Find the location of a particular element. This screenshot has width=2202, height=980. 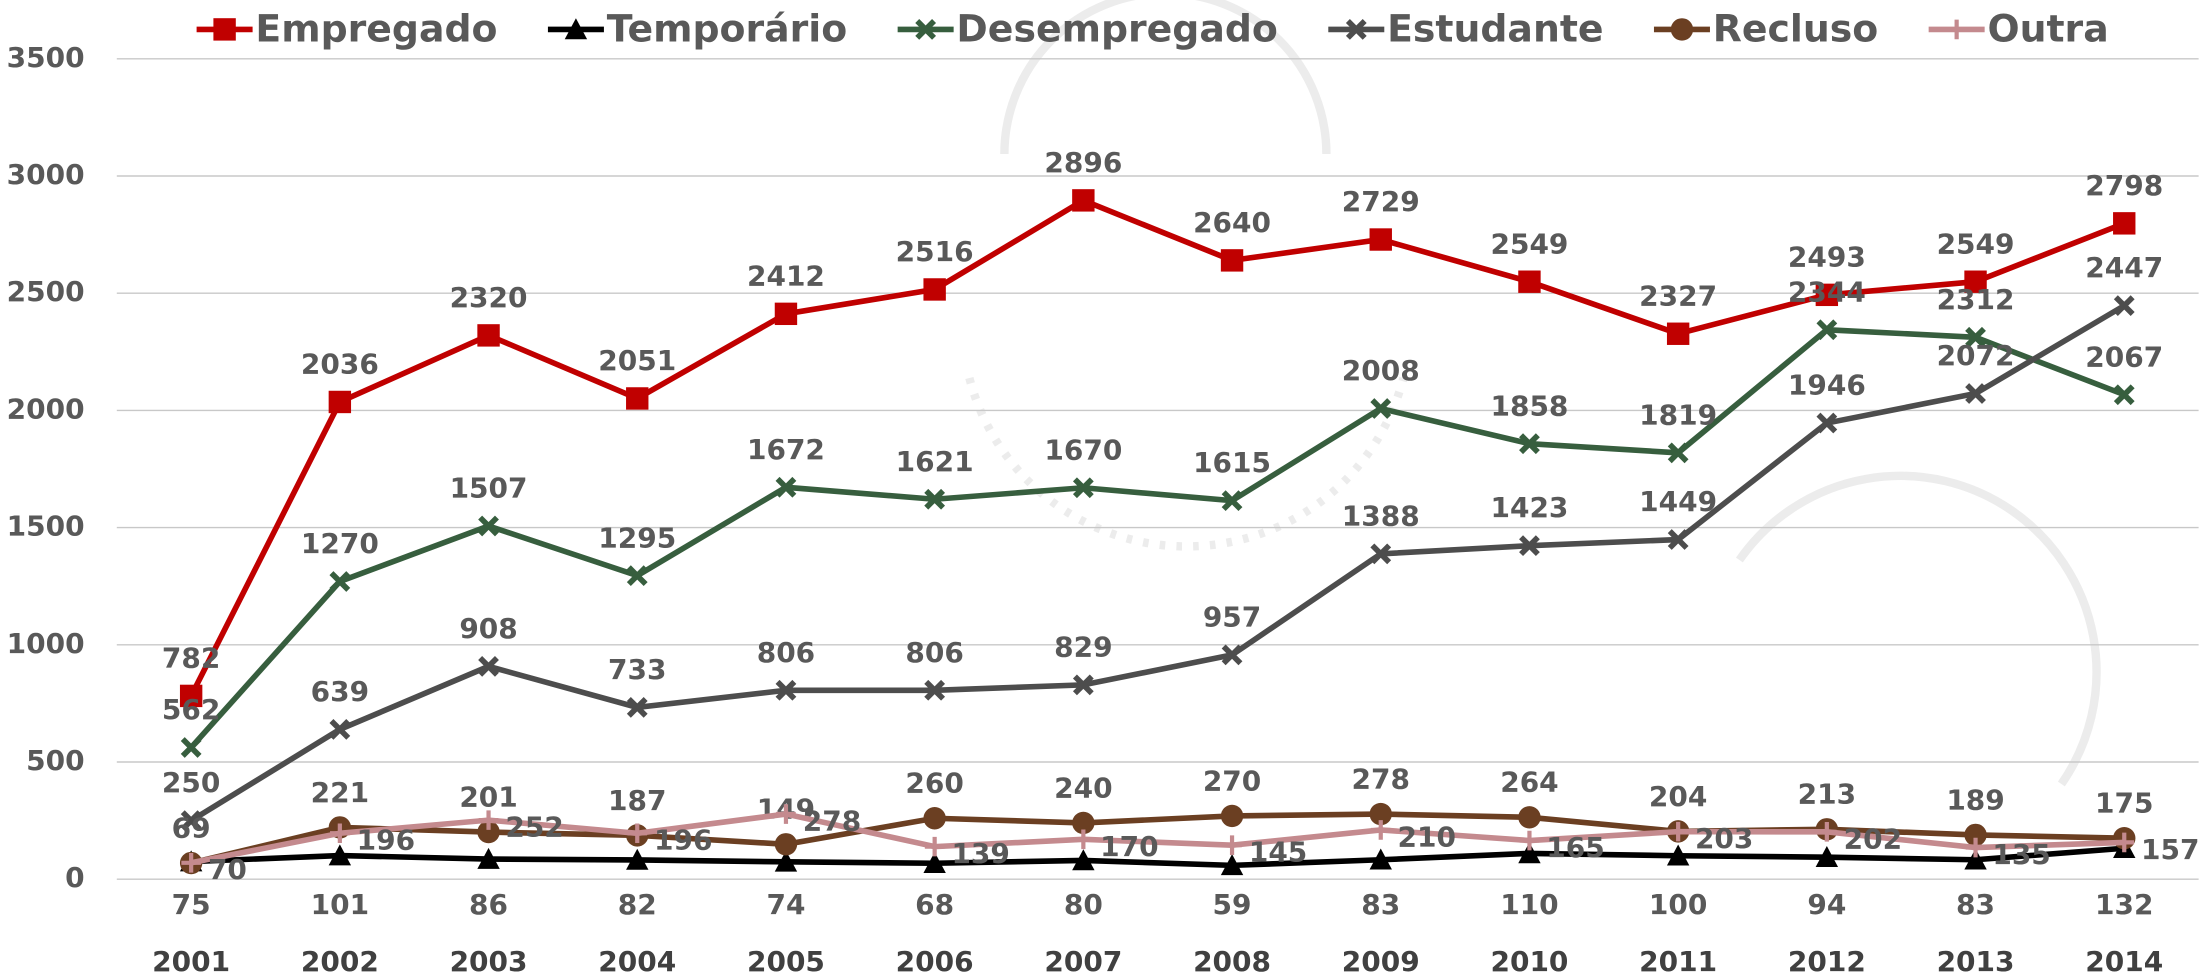

data-label: 68 is located at coordinates (934, 904).